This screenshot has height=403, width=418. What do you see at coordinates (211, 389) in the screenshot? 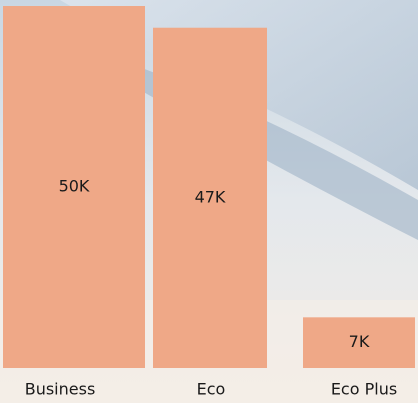
I see `x-tick-label: Eco` at bounding box center [211, 389].